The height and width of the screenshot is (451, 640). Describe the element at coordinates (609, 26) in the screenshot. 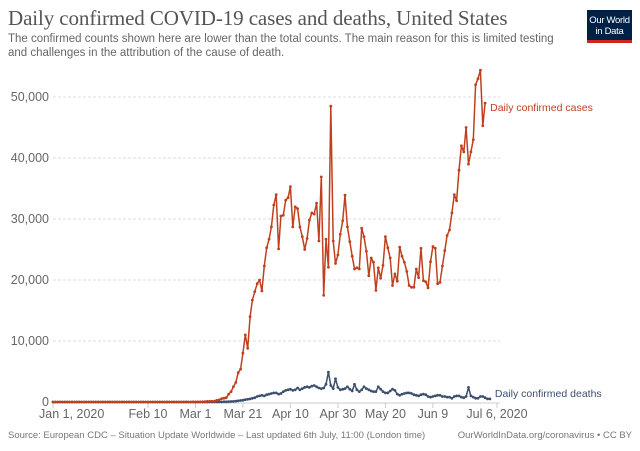

I see `owid-logo: Our World in Data` at that location.